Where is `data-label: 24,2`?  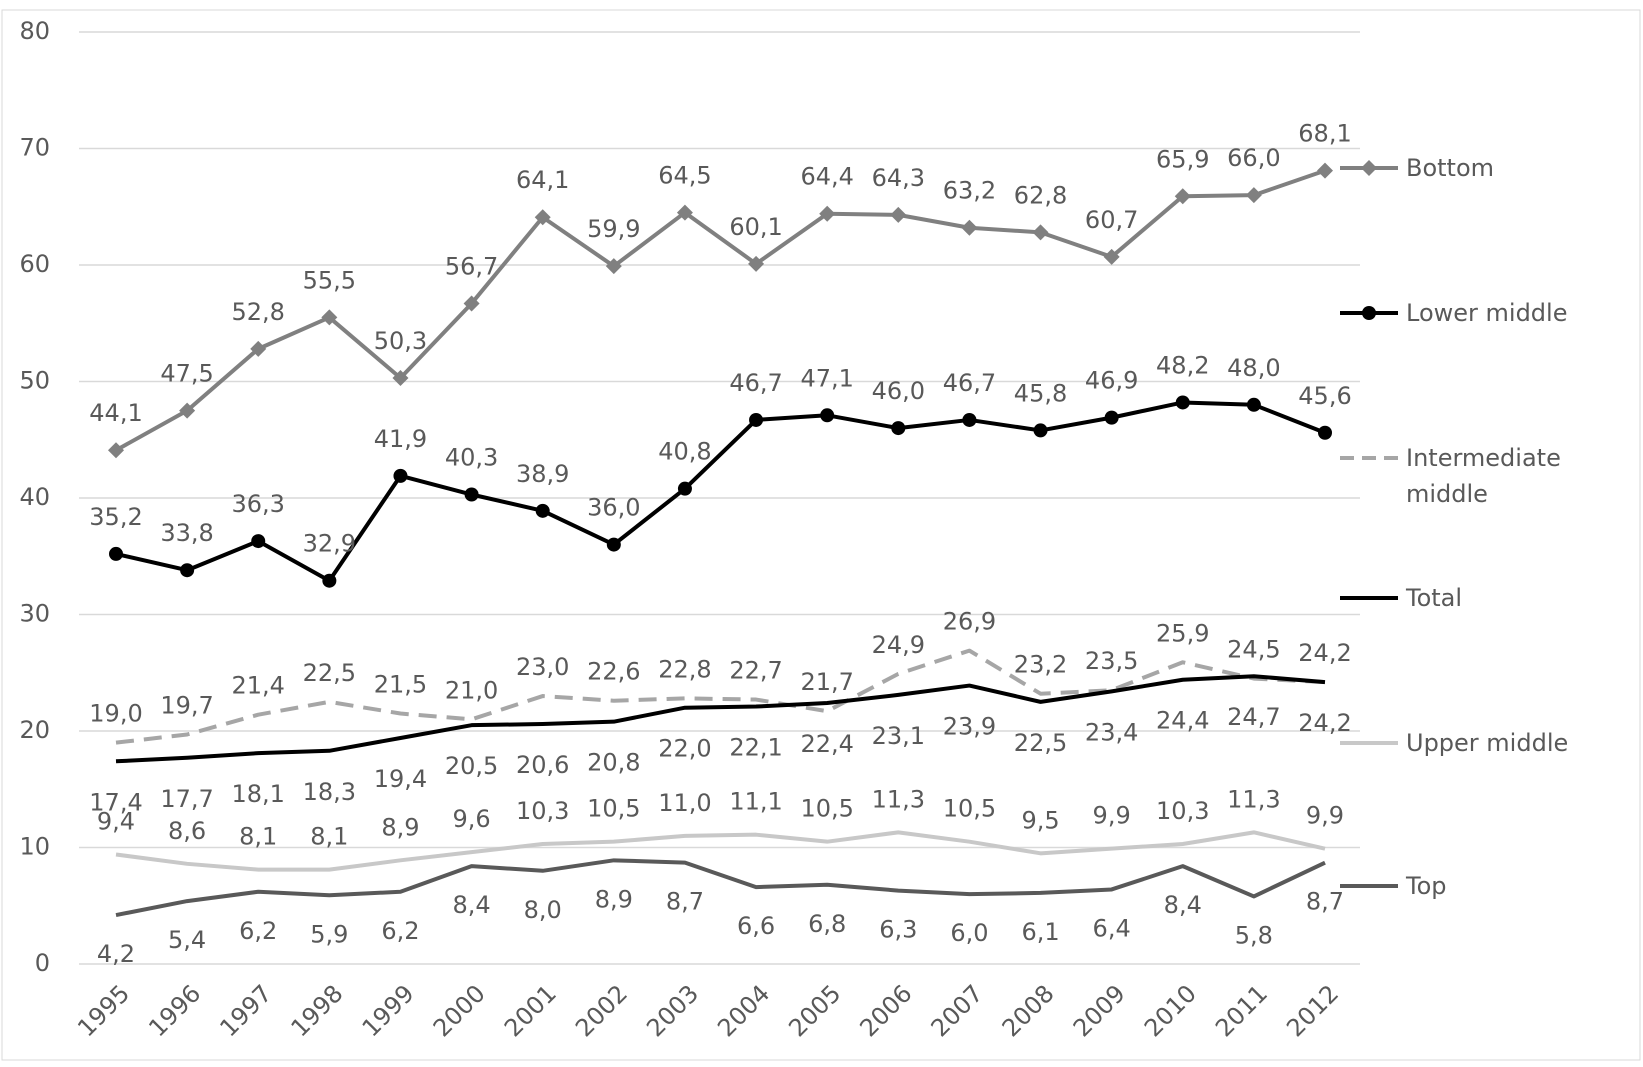
data-label: 24,2 is located at coordinates (1324, 723).